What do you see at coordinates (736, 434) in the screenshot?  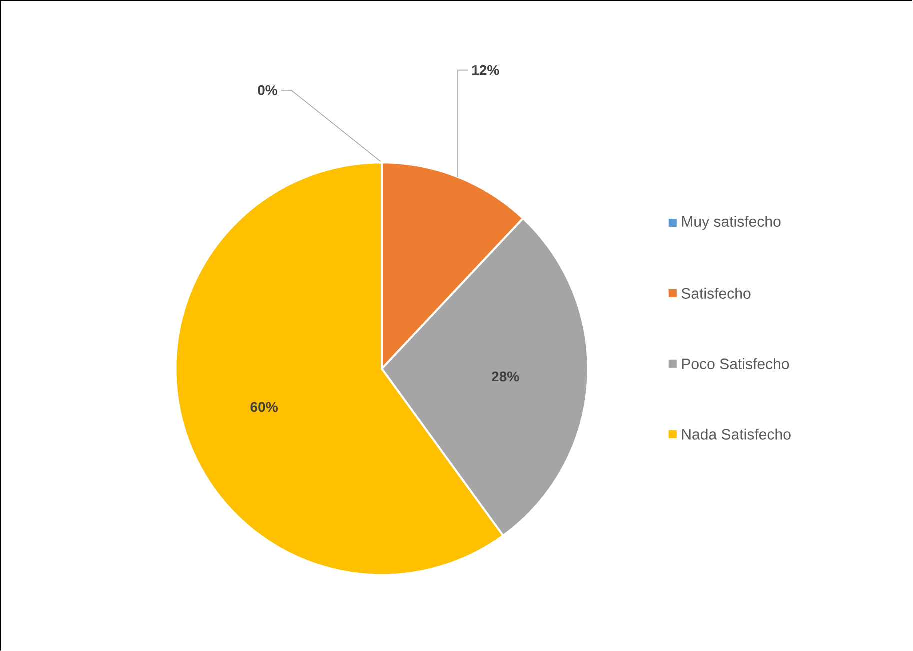 I see `legend-label: Nada Satisfecho` at bounding box center [736, 434].